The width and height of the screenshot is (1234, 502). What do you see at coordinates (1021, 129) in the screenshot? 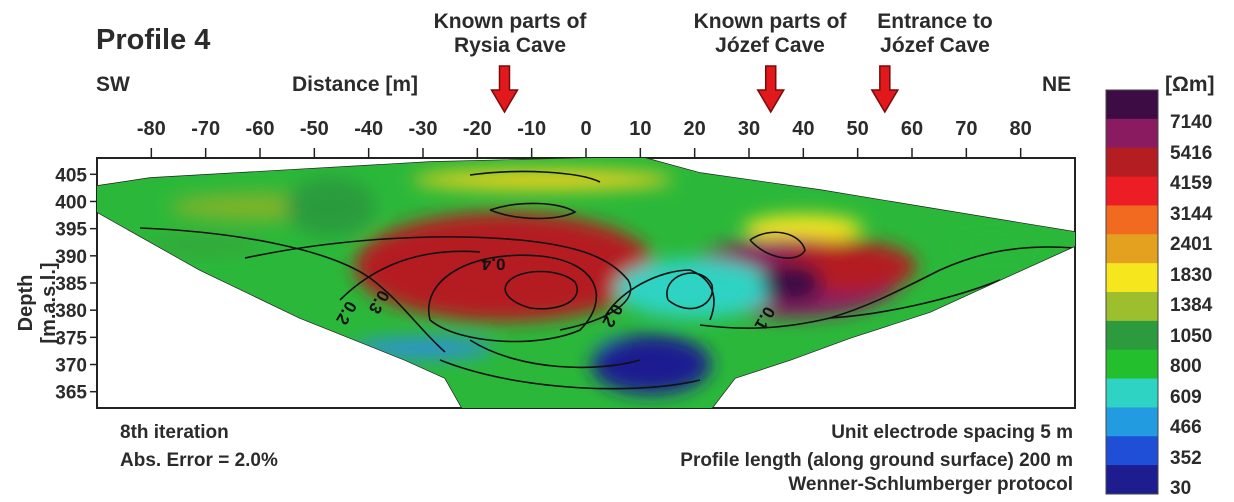
I see `x-tick-label: 80` at bounding box center [1021, 129].